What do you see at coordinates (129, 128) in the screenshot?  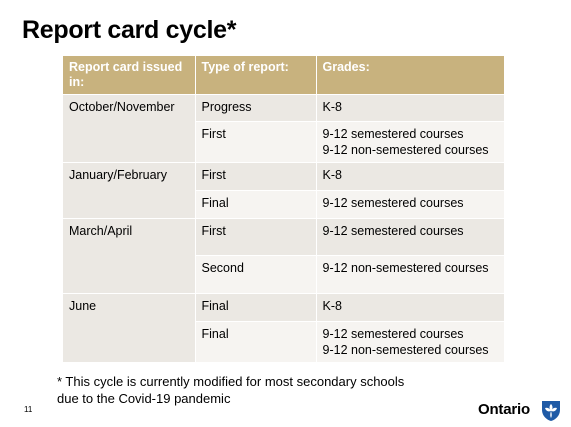 I see `period-cell: October/November` at bounding box center [129, 128].